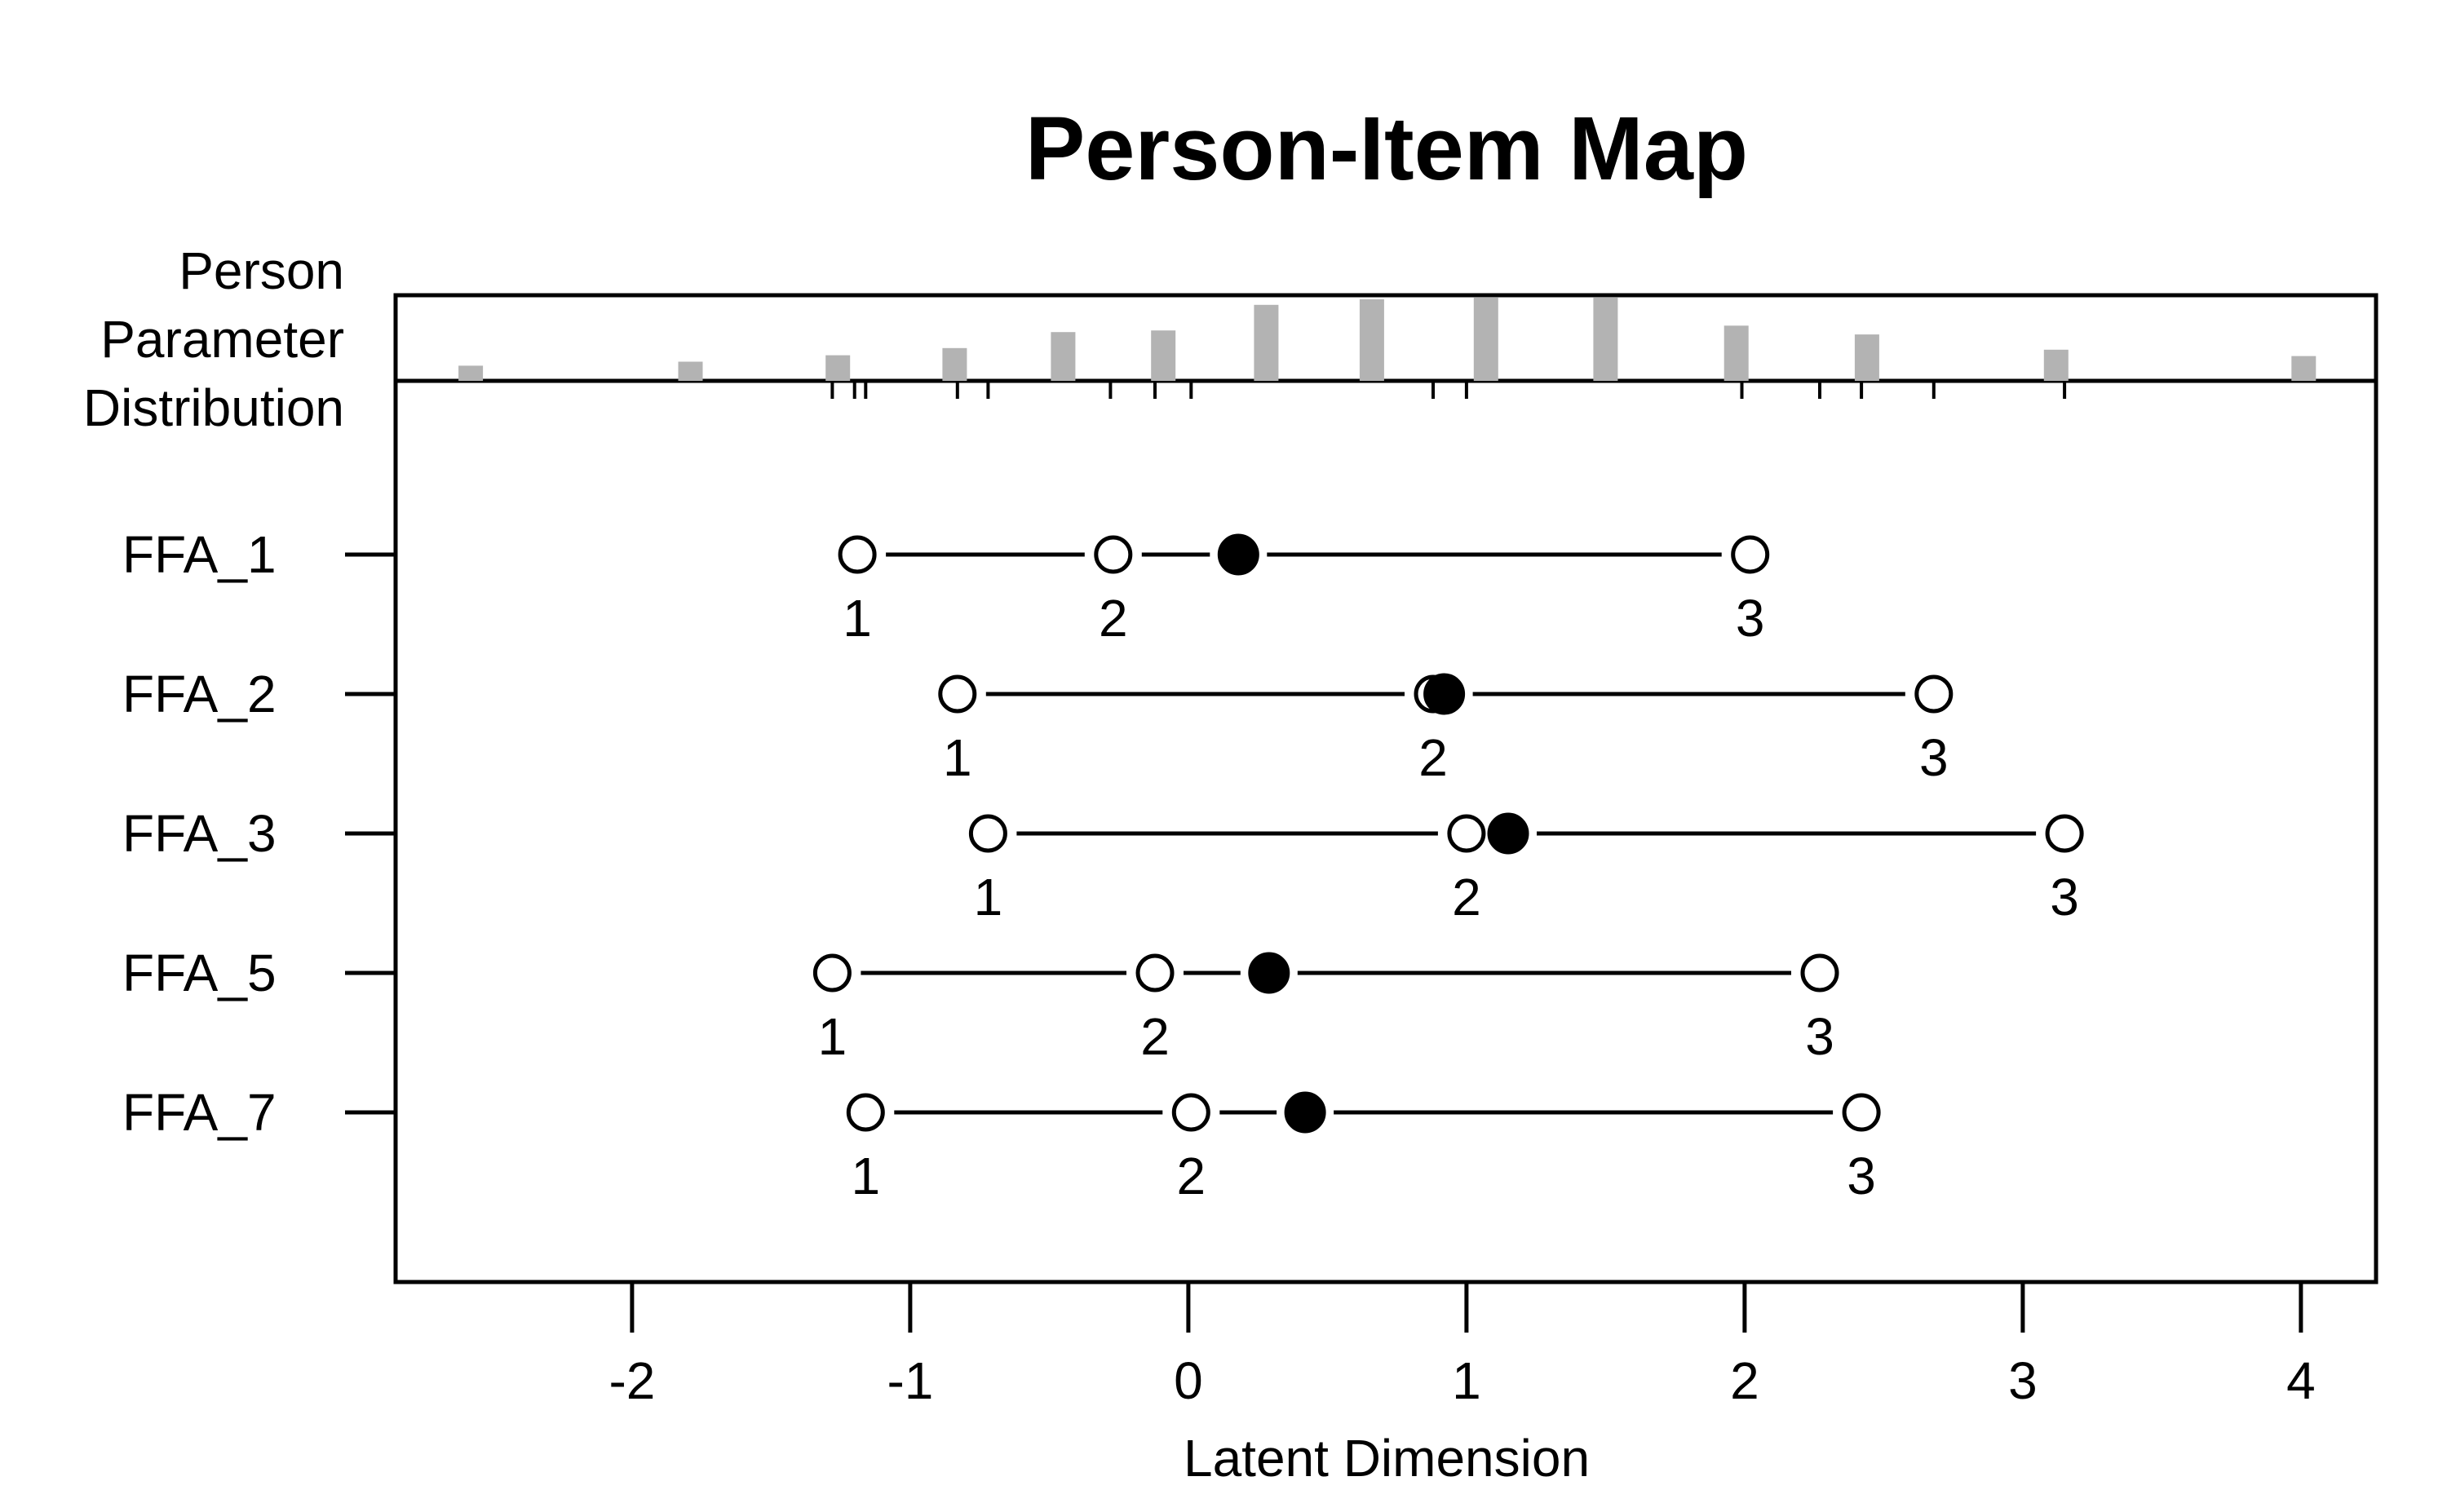 Image resolution: width=2447 pixels, height=1512 pixels. I want to click on chart-title: Person-Item Map, so click(1386, 149).